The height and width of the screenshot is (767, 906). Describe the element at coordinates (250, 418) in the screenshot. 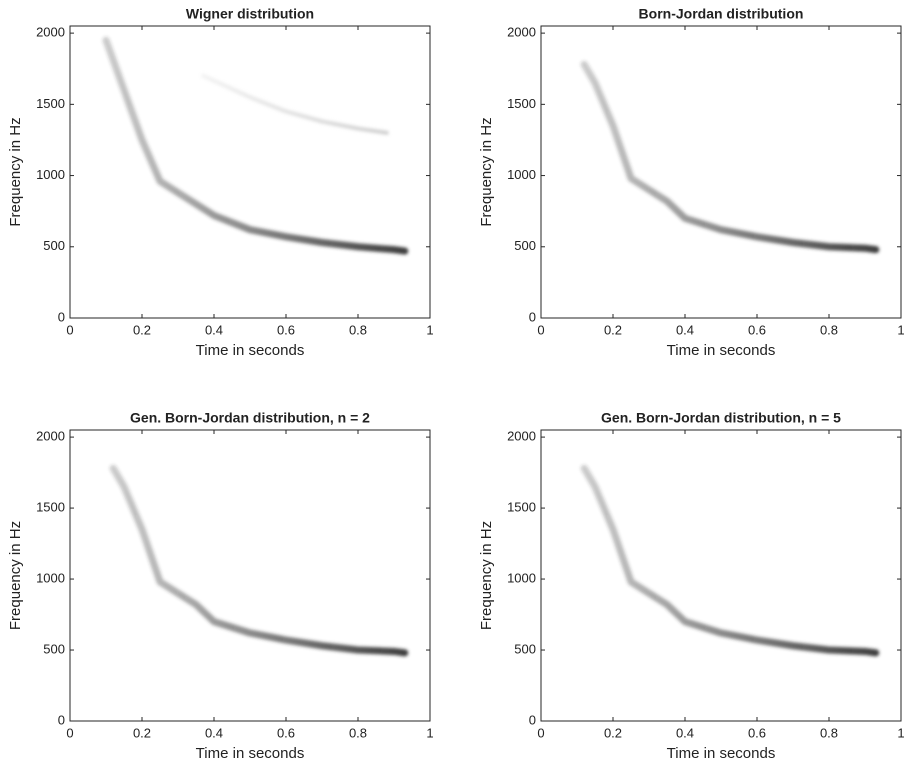

I see `chart-title: Gen. Born-Jordan distribution, n = 2` at that location.